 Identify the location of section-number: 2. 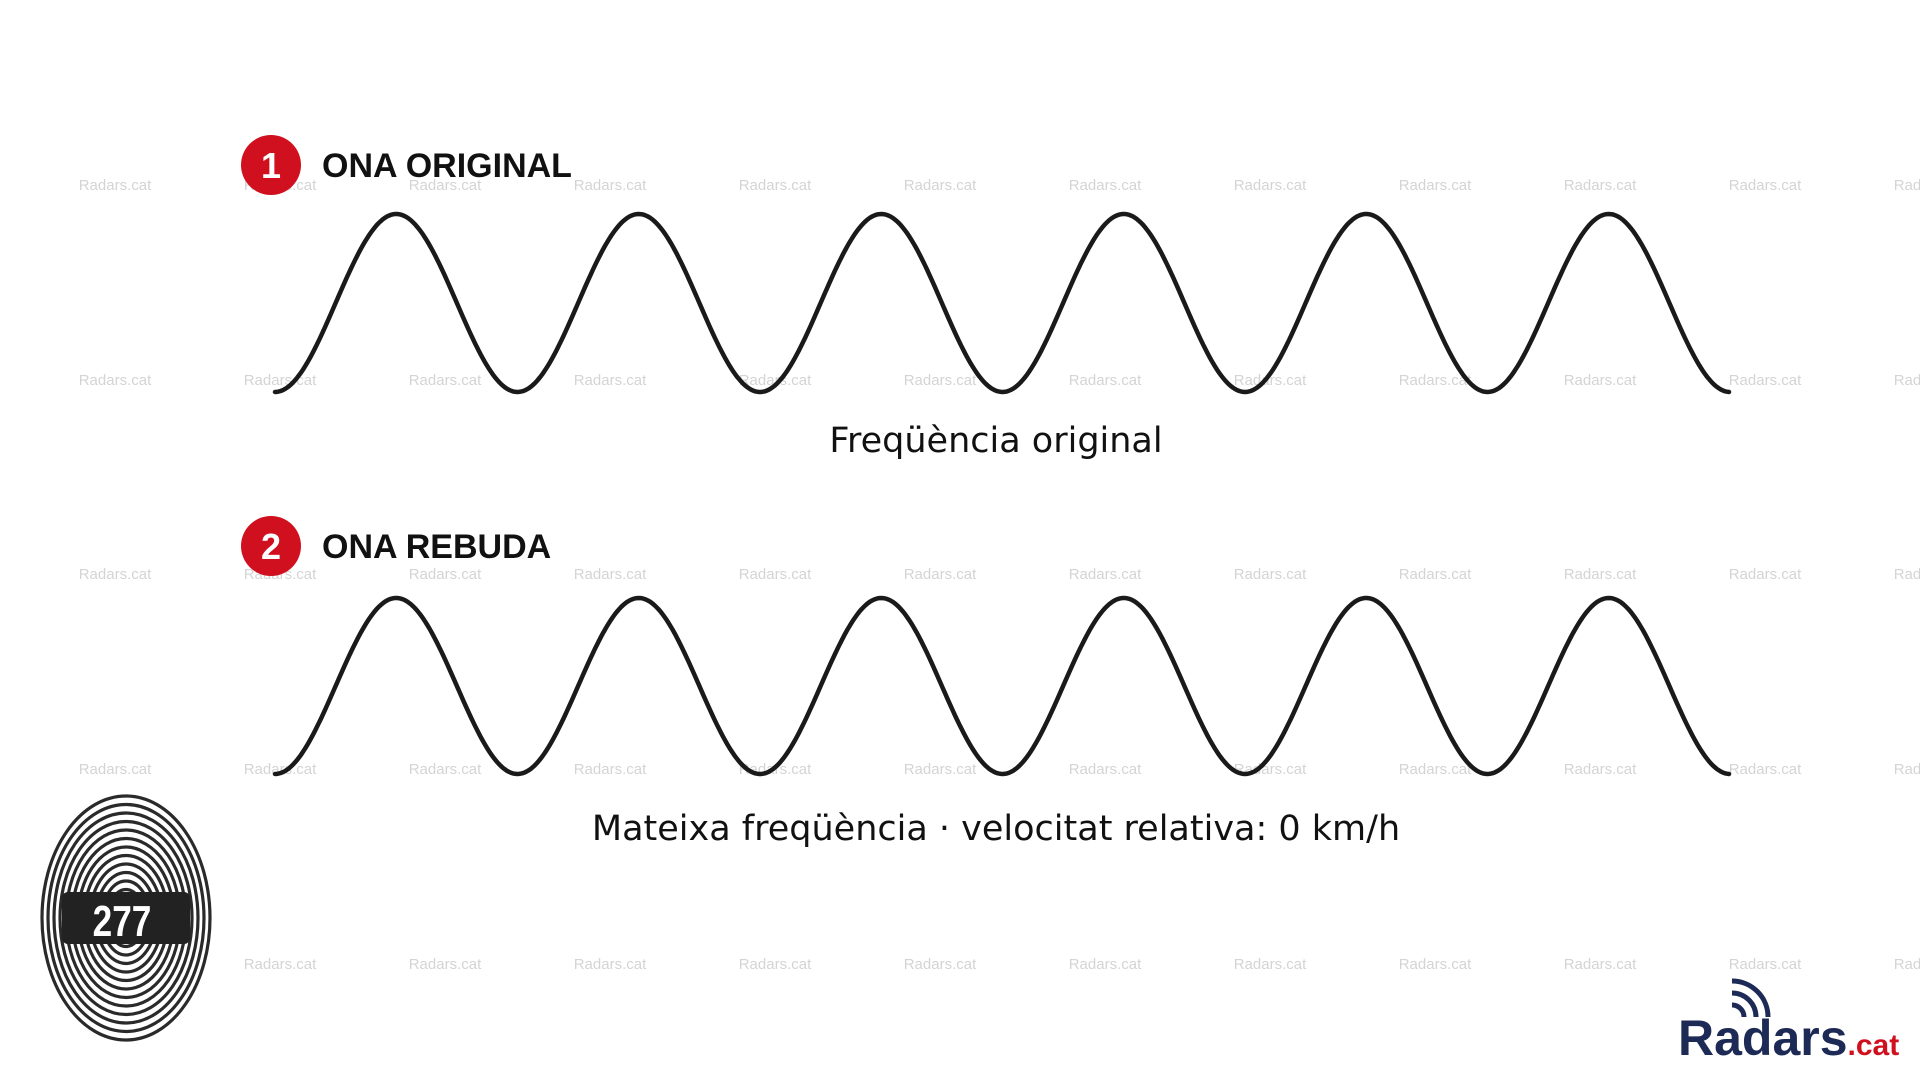
(271, 546).